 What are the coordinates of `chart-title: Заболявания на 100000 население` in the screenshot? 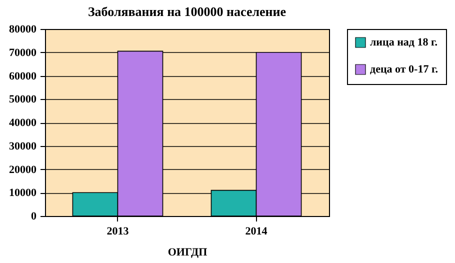 It's located at (187, 11).